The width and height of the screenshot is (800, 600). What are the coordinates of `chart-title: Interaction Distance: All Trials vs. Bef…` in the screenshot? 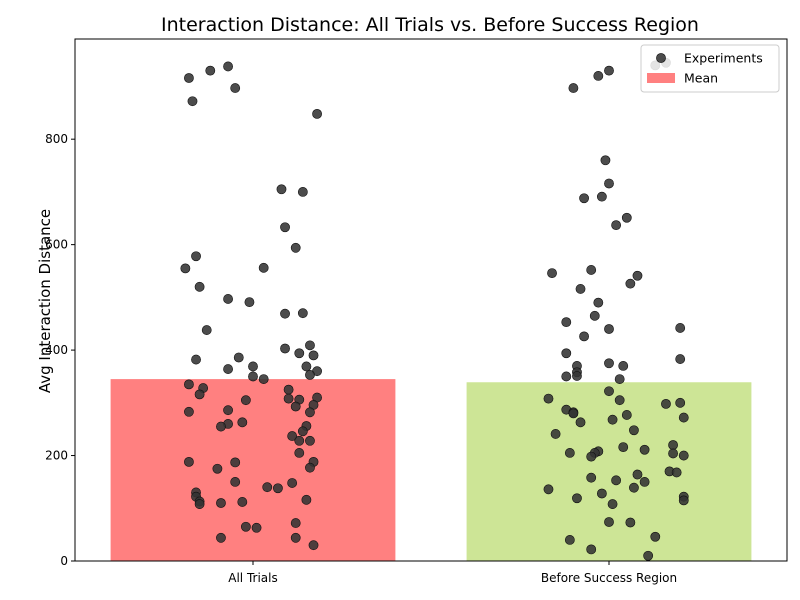 It's located at (430, 25).